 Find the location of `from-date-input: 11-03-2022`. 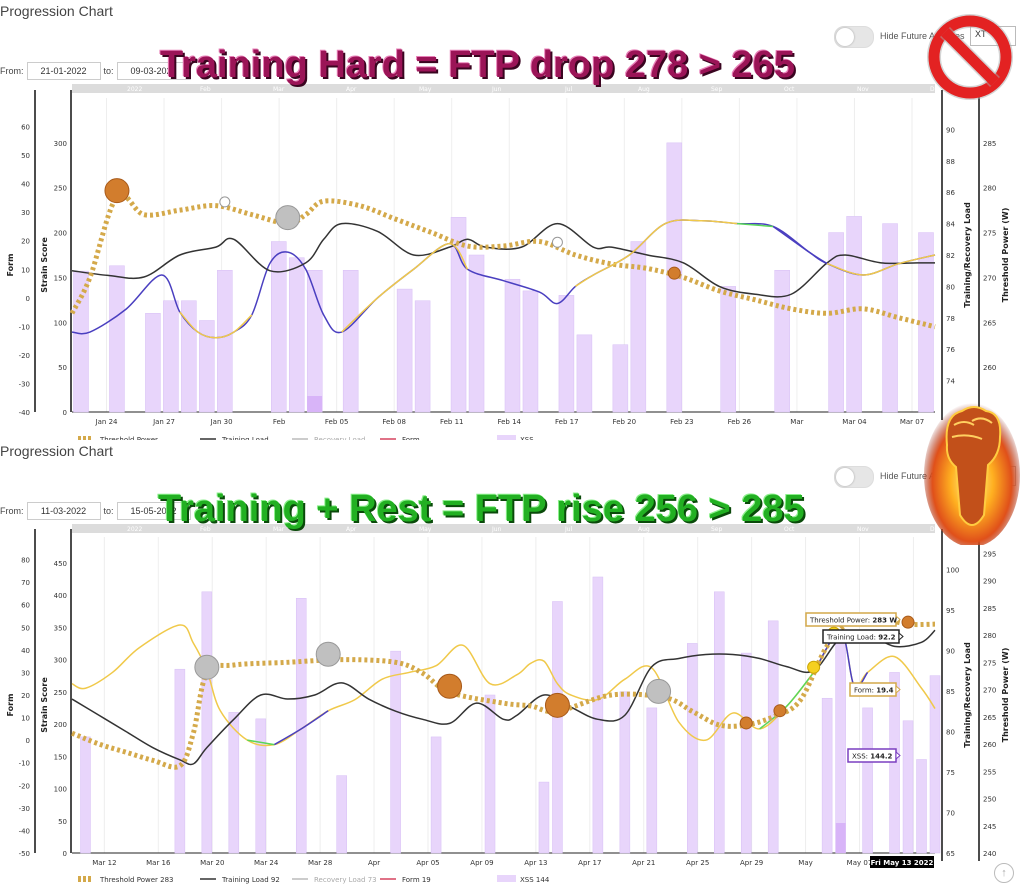

from-date-input: 11-03-2022 is located at coordinates (63, 511).